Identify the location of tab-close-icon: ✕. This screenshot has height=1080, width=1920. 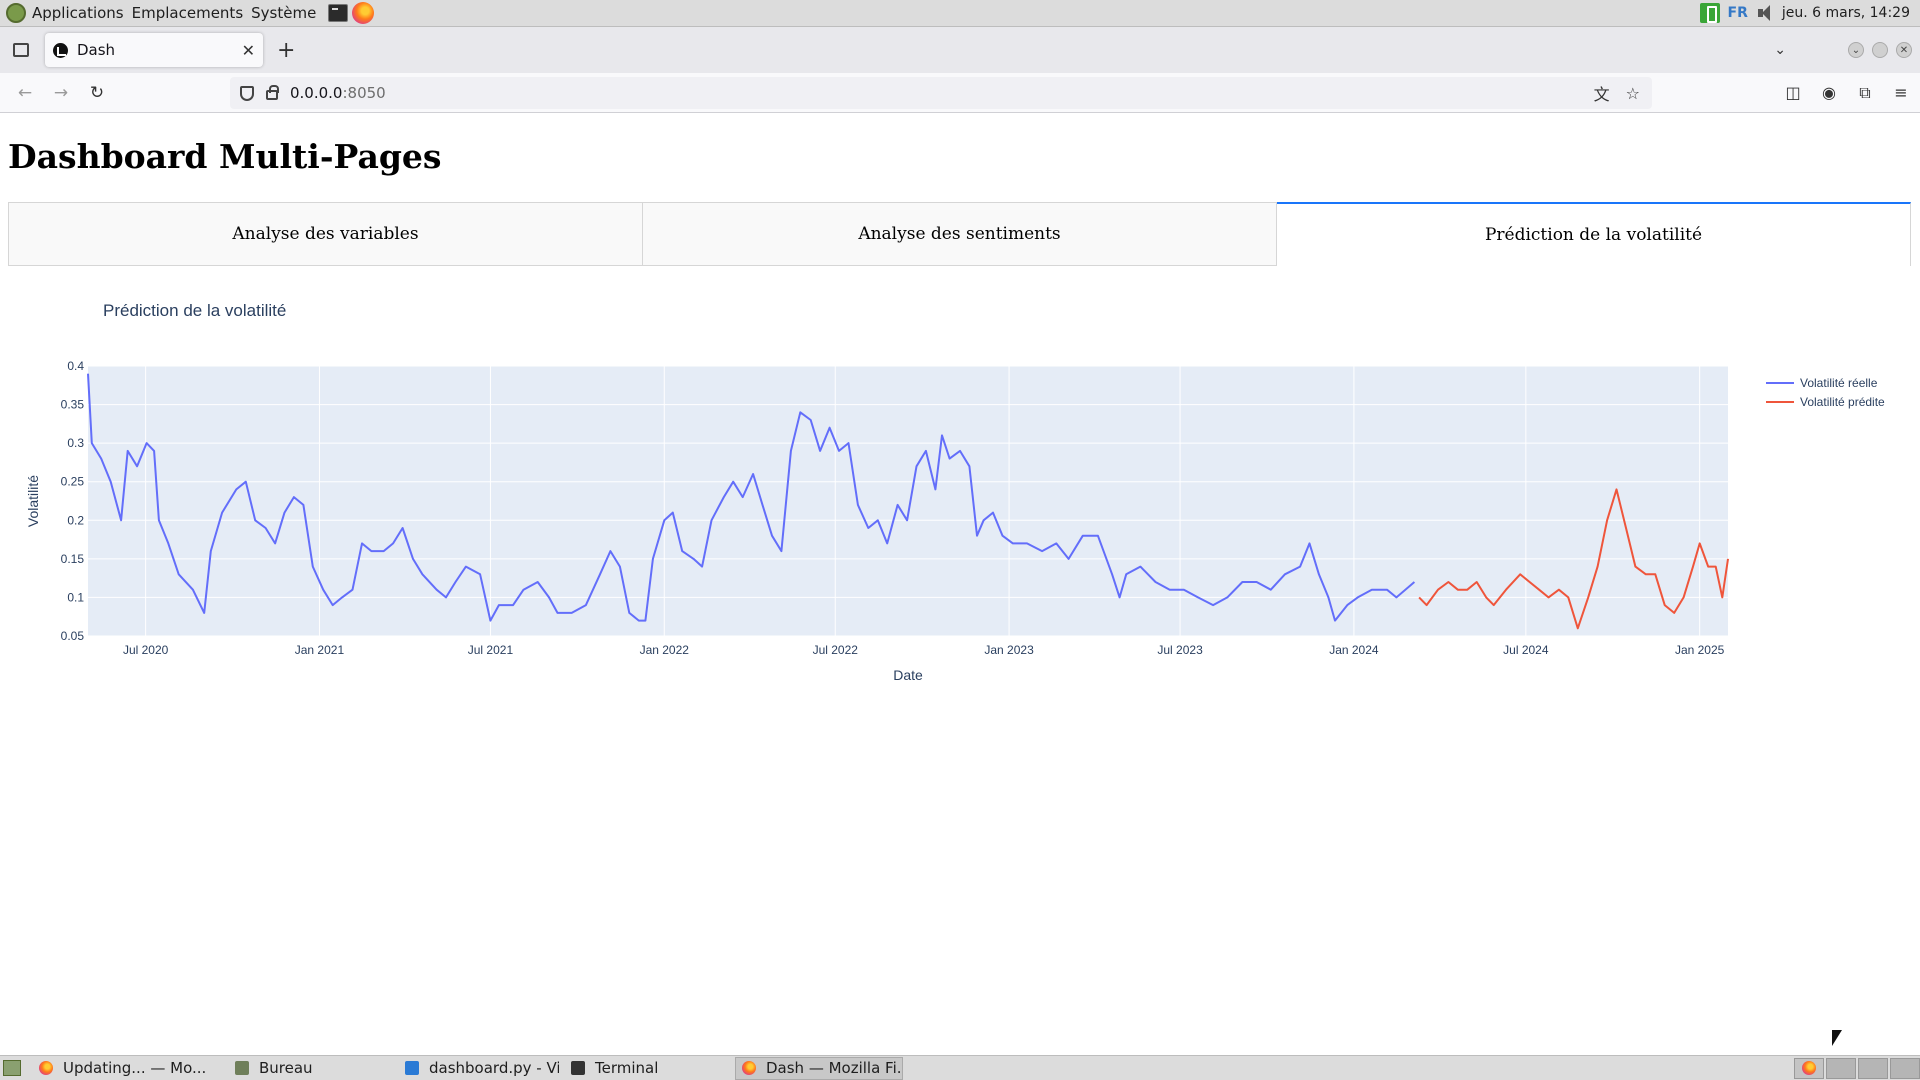
(248, 50).